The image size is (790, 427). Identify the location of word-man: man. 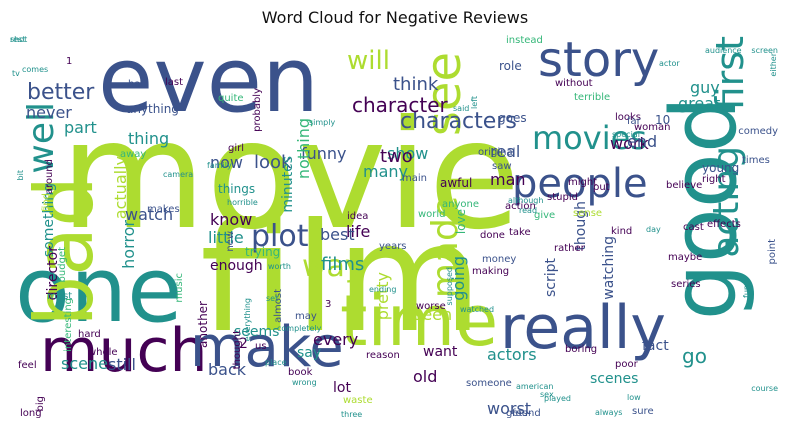
(508, 179).